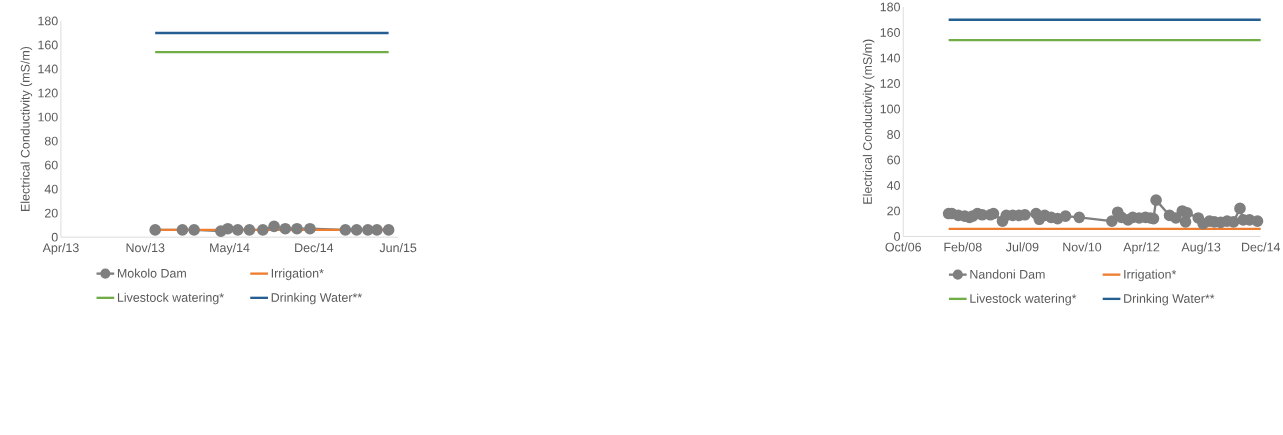 The width and height of the screenshot is (1283, 435). What do you see at coordinates (963, 247) in the screenshot?
I see `x-tick-label: Feb/08` at bounding box center [963, 247].